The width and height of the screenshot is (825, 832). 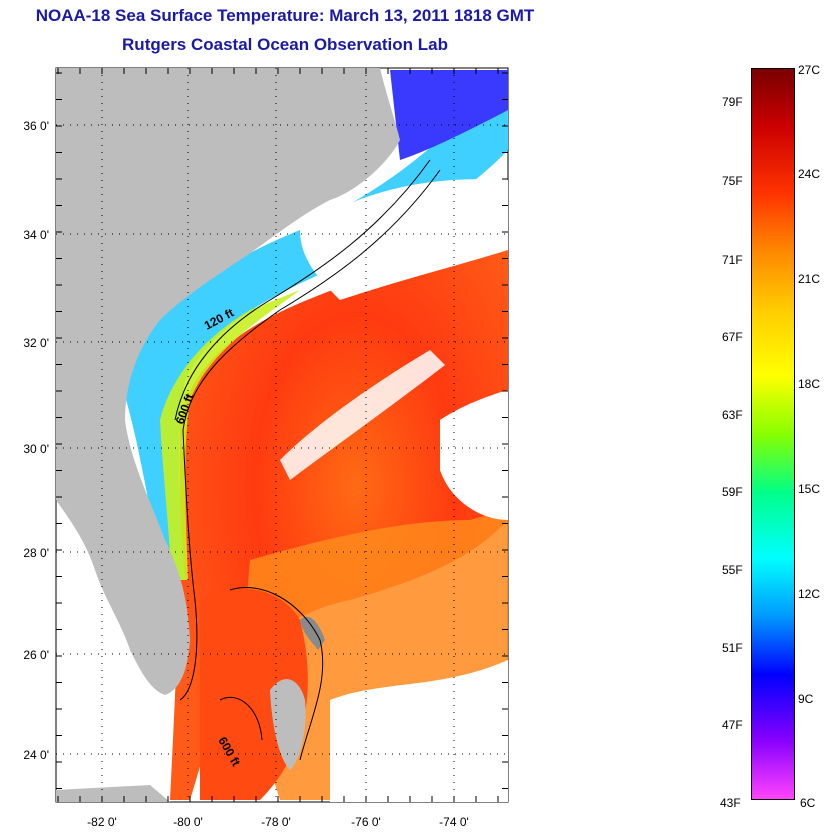 What do you see at coordinates (732, 648) in the screenshot?
I see `colorbar-f-label: 51F` at bounding box center [732, 648].